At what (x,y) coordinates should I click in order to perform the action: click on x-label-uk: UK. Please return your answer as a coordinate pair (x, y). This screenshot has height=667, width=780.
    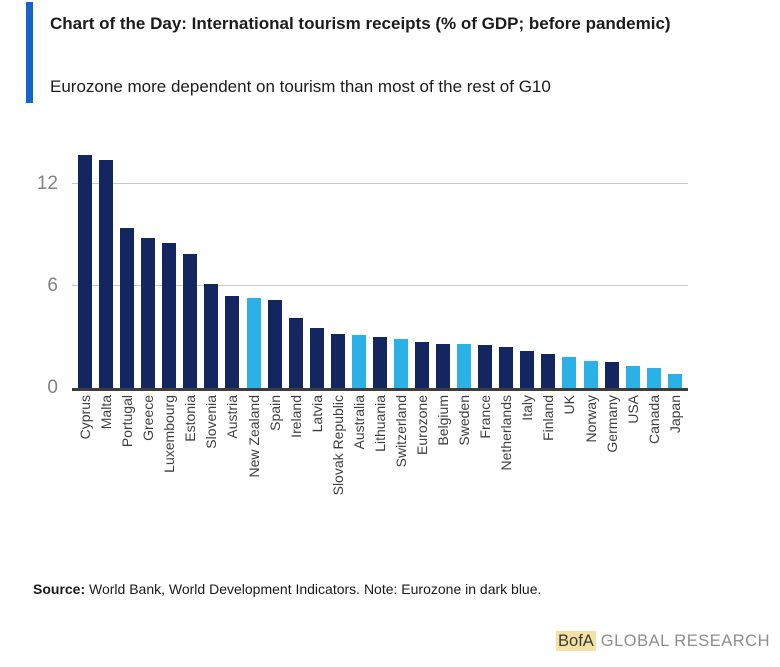
    Looking at the image, I should click on (569, 405).